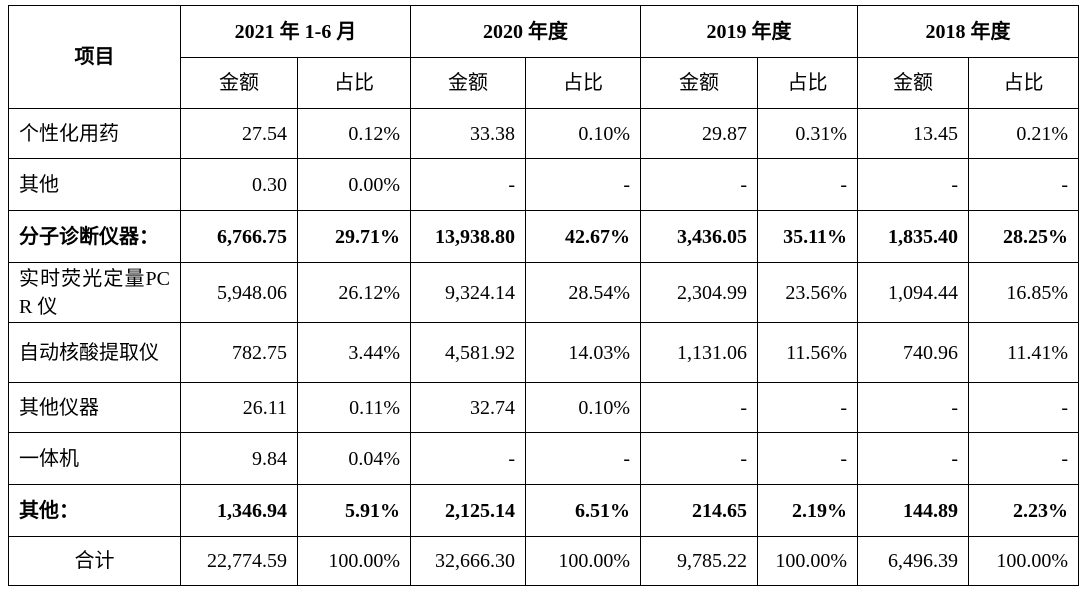  Describe the element at coordinates (583, 510) in the screenshot. I see `cell: 6.51%` at that location.